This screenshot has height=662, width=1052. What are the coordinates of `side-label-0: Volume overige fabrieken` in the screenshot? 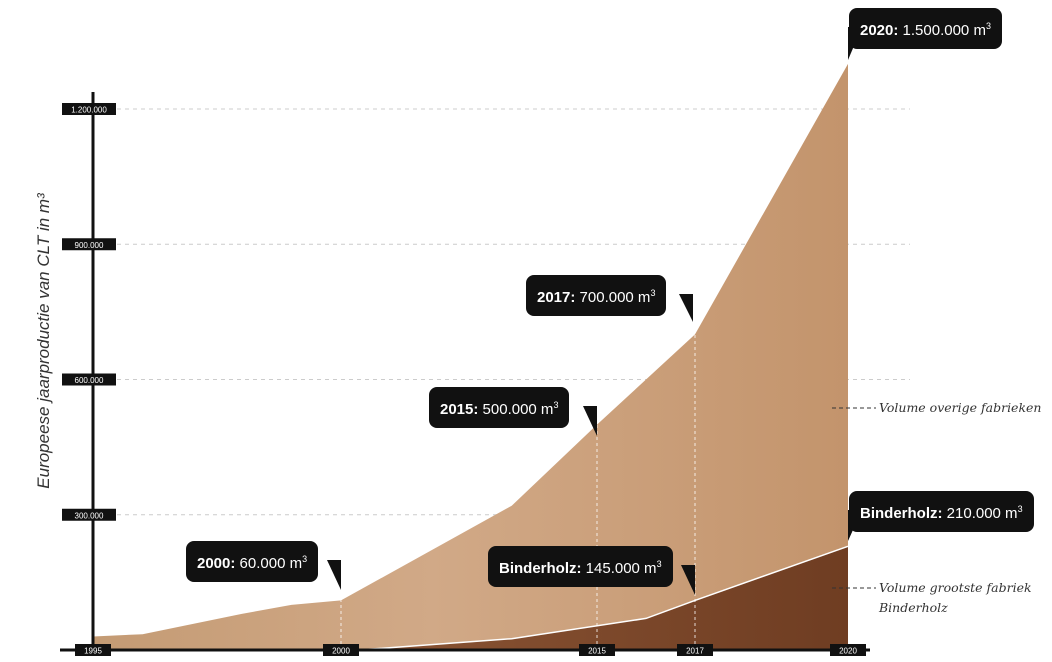 It's located at (960, 408).